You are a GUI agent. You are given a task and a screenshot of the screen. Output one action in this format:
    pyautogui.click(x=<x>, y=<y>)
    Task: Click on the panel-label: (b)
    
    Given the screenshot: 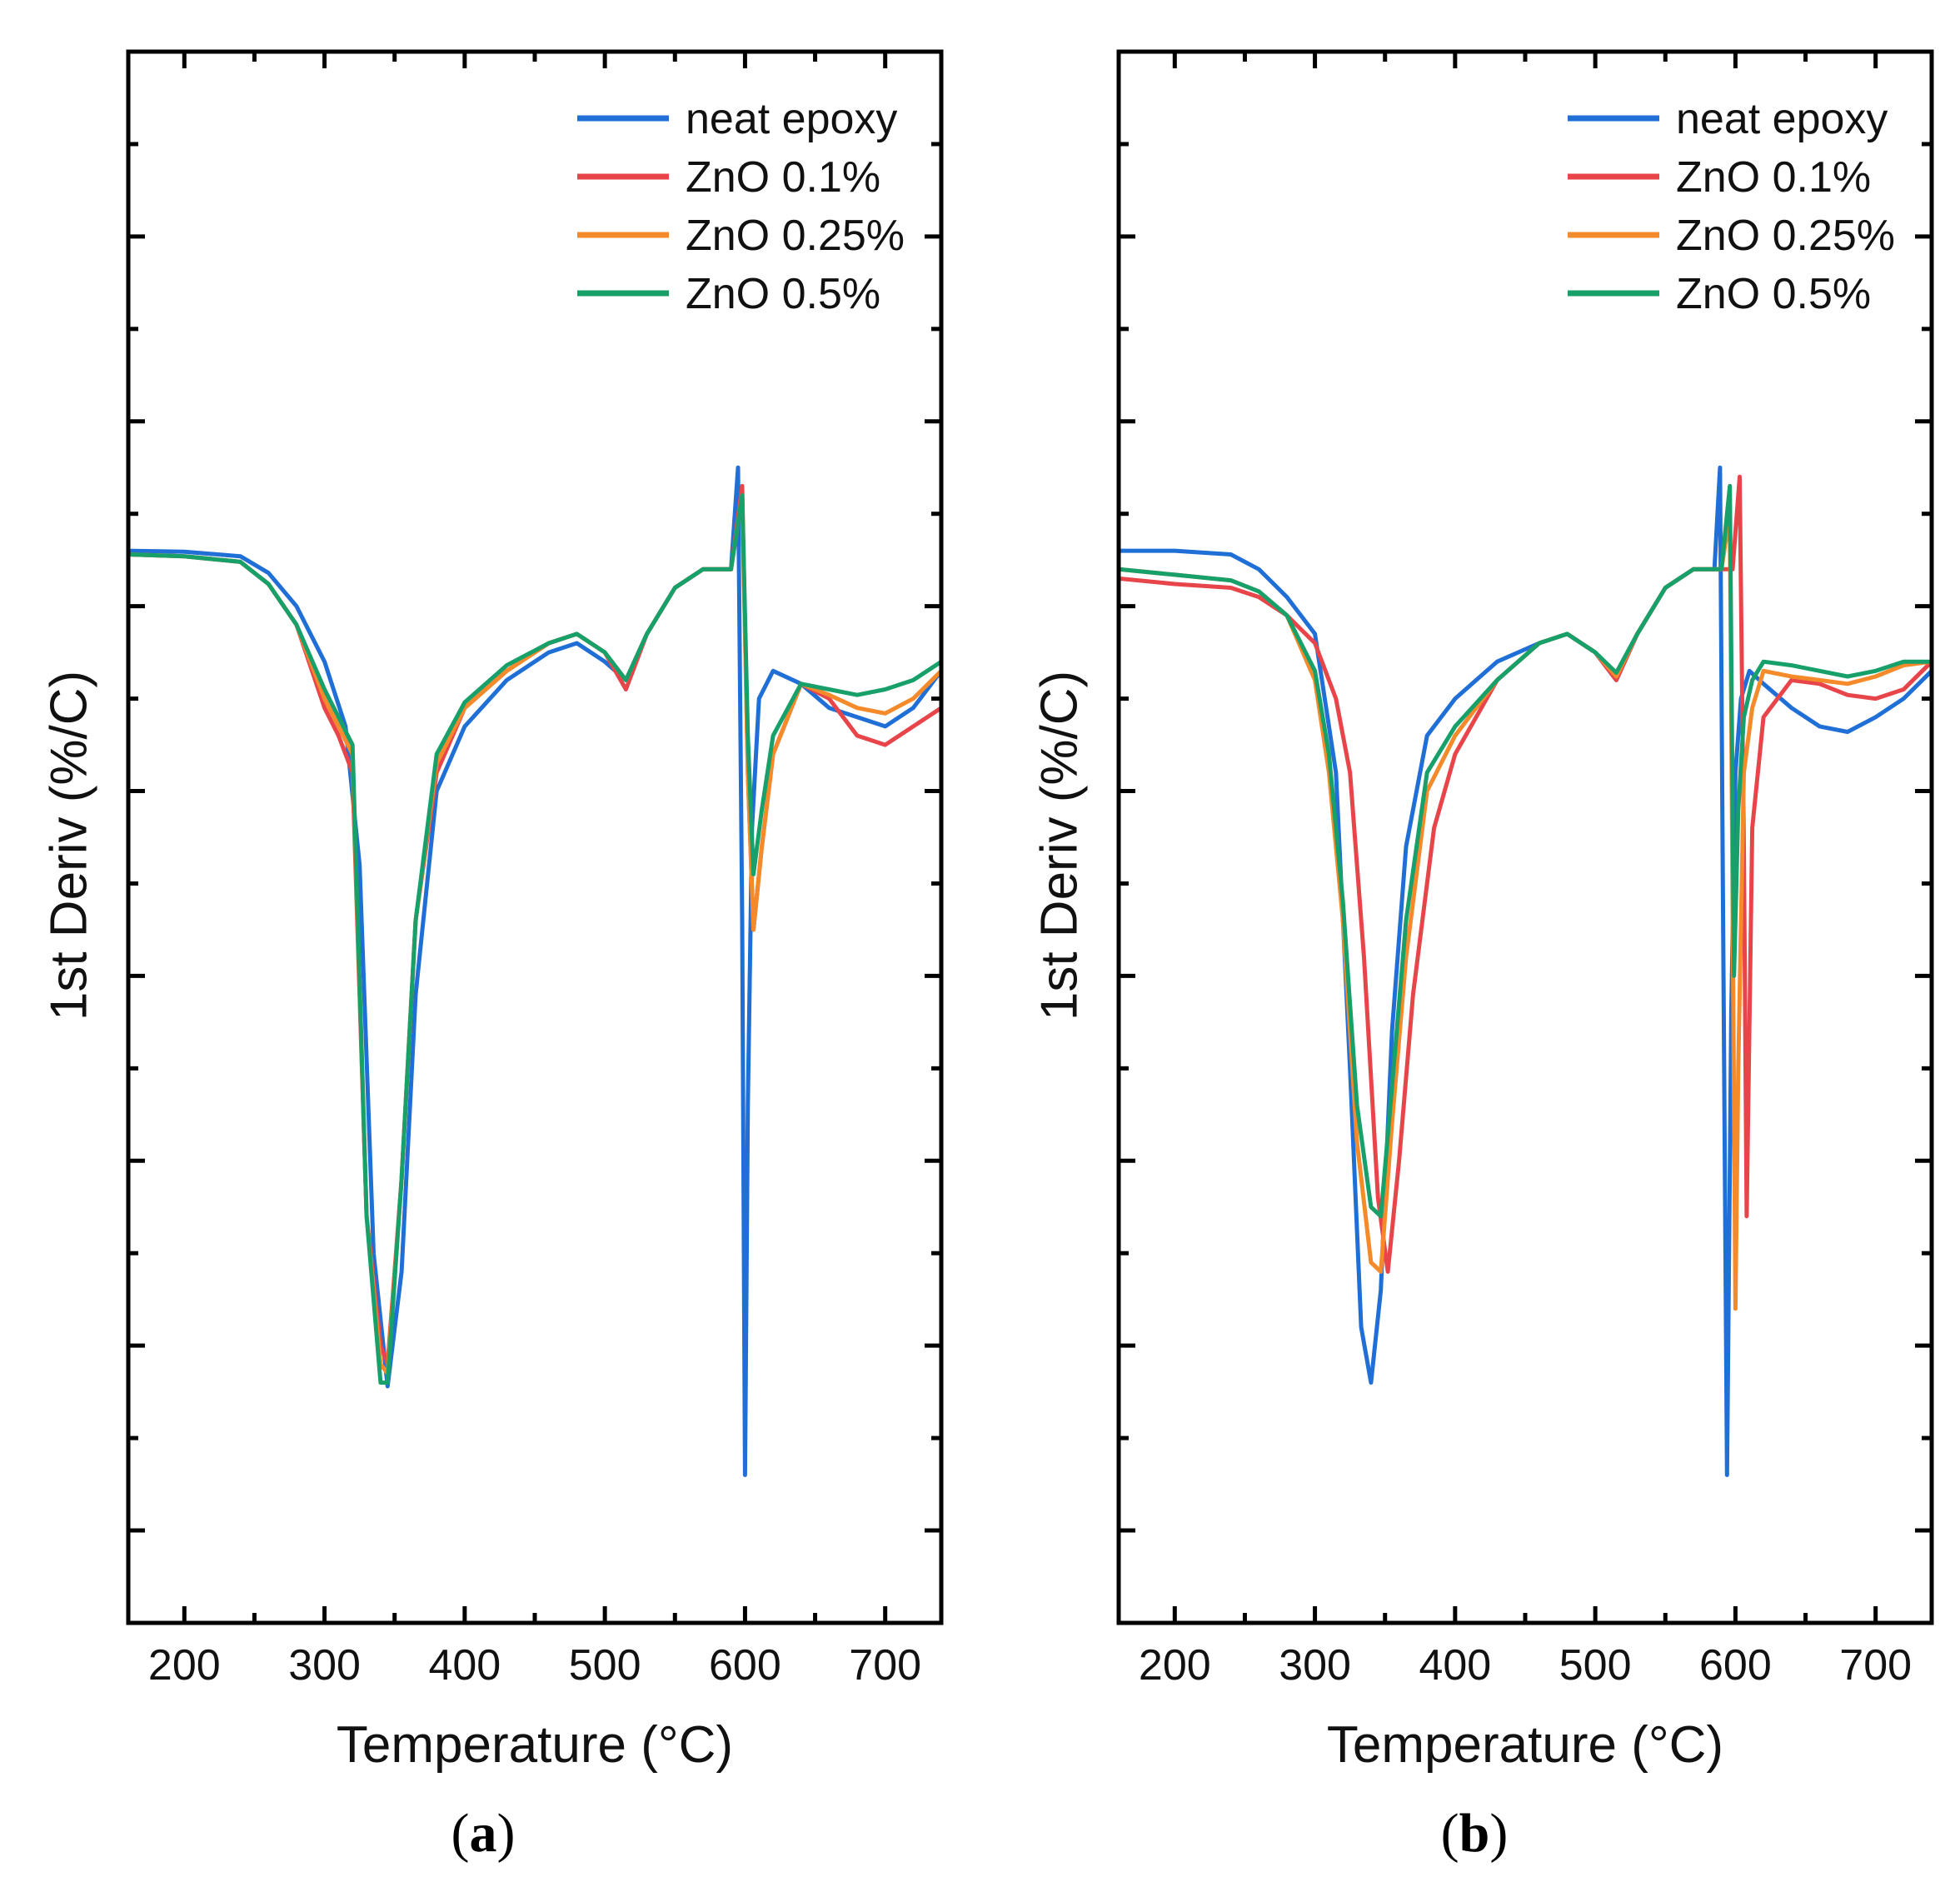 What is the action you would take?
    pyautogui.click(x=1475, y=1833)
    